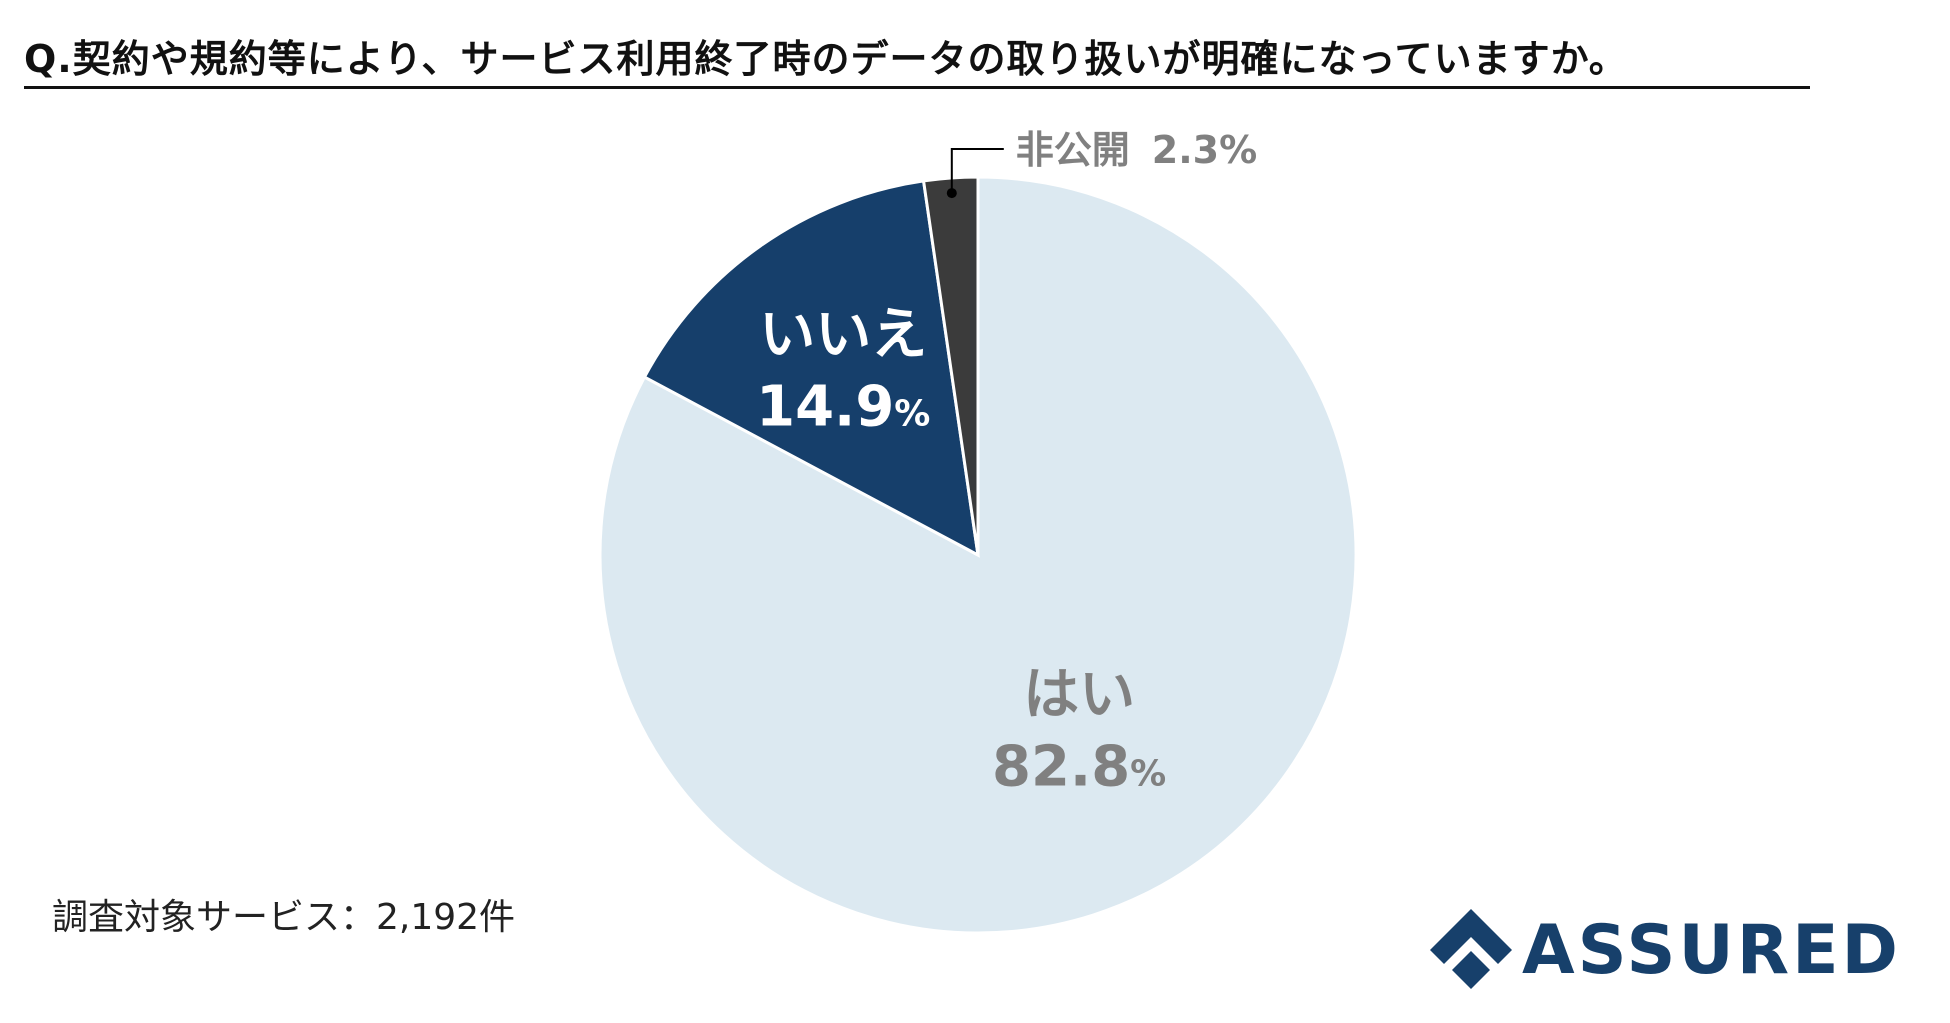 This screenshot has height=1023, width=1950. Describe the element at coordinates (284, 917) in the screenshot. I see `survey-footnote: 調査対象サービス：2,192件` at that location.